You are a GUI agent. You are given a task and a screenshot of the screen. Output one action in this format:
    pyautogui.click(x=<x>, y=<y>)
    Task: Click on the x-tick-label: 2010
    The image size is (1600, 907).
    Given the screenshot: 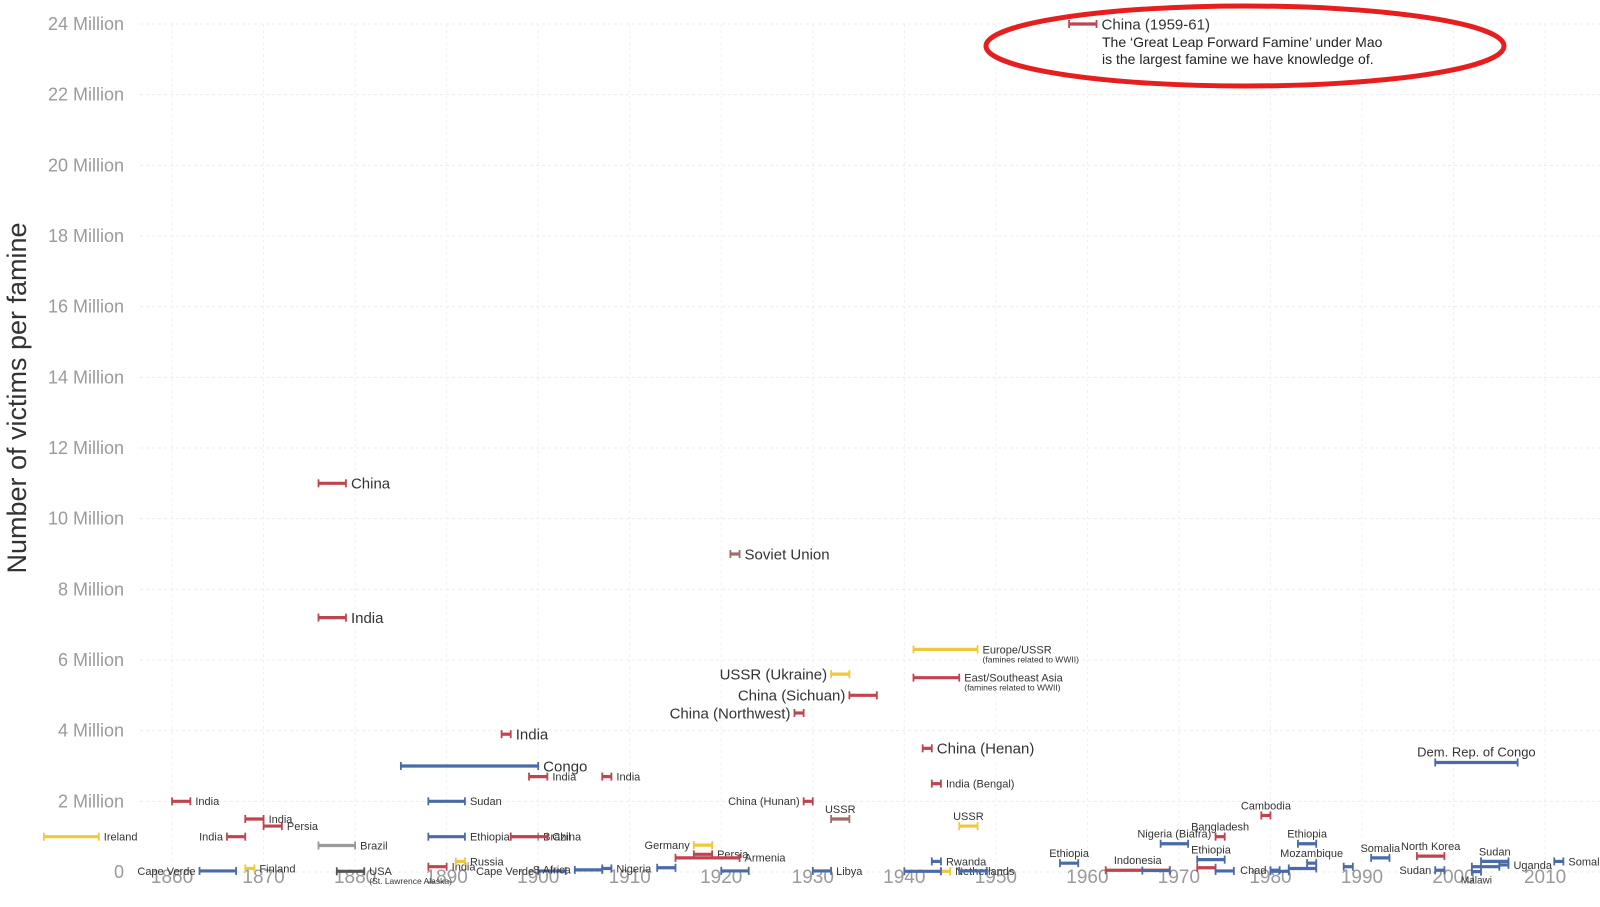 What is the action you would take?
    pyautogui.click(x=1545, y=877)
    